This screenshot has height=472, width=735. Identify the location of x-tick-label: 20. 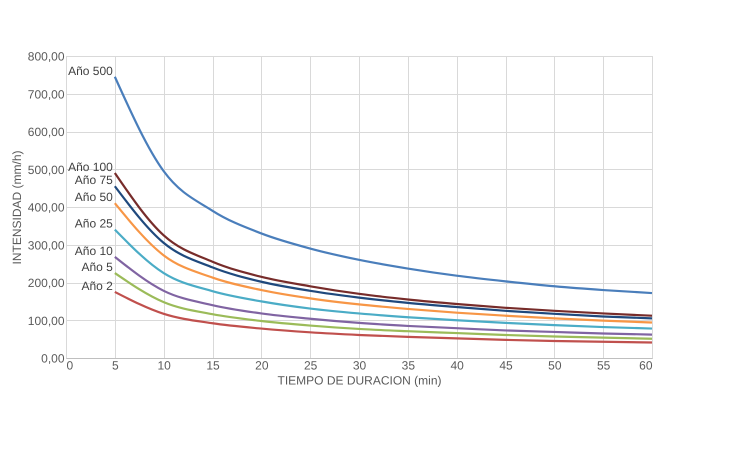
(262, 365).